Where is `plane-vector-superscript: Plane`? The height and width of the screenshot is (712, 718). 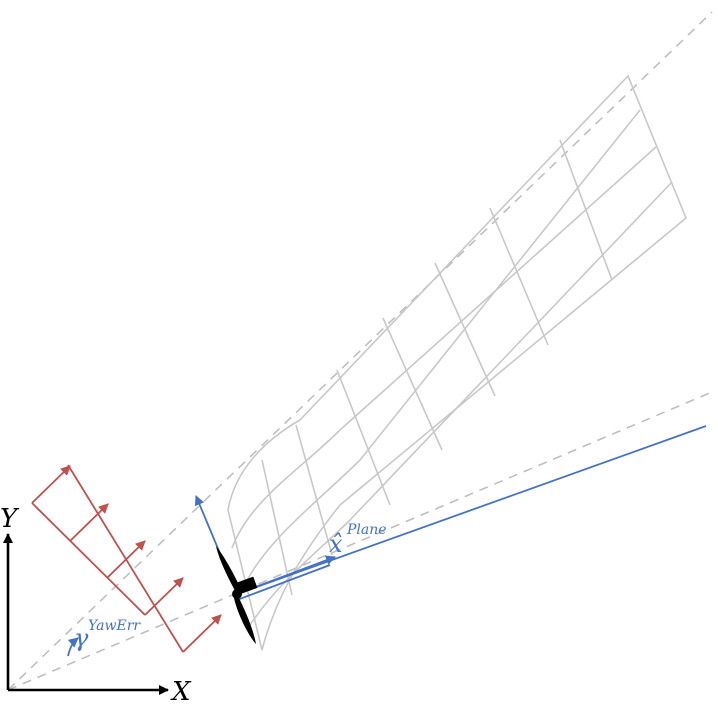
plane-vector-superscript: Plane is located at coordinates (366, 530).